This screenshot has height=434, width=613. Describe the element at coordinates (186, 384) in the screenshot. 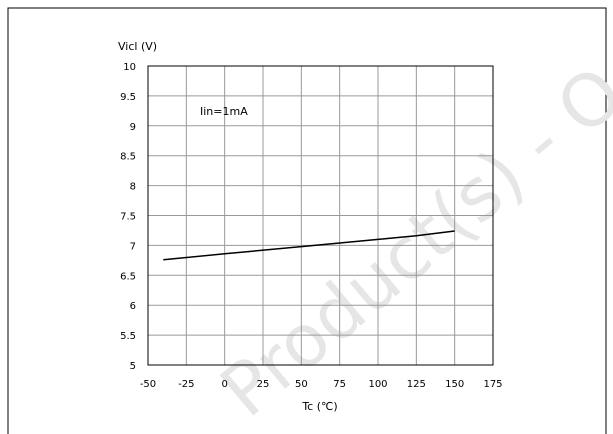

I see `x-tick-label: -25` at that location.